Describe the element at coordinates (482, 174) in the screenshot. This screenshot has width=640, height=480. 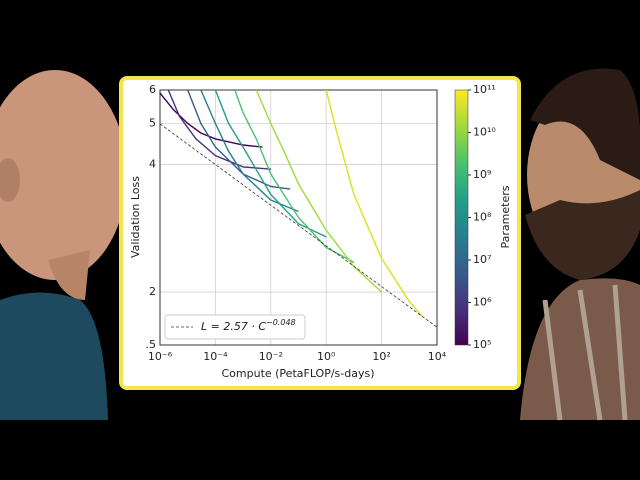
I see `colorbar-tick-label: 10⁹` at that location.